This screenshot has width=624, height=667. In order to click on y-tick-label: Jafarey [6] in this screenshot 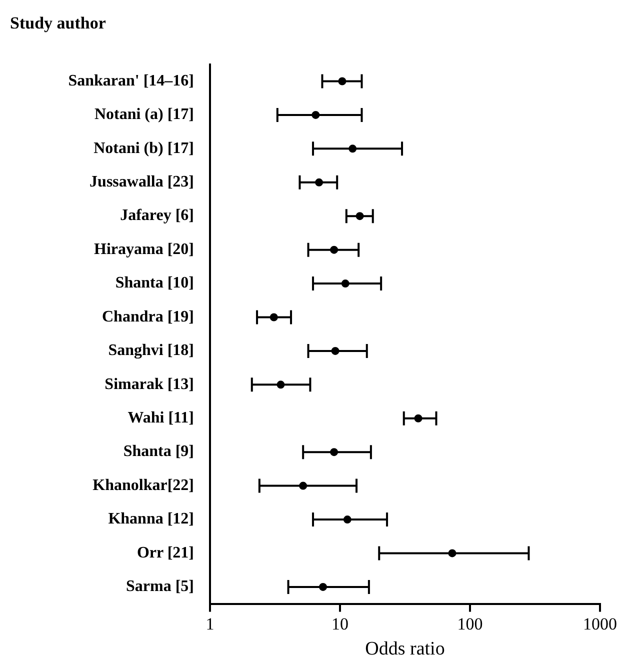, I will do `click(157, 215)`.